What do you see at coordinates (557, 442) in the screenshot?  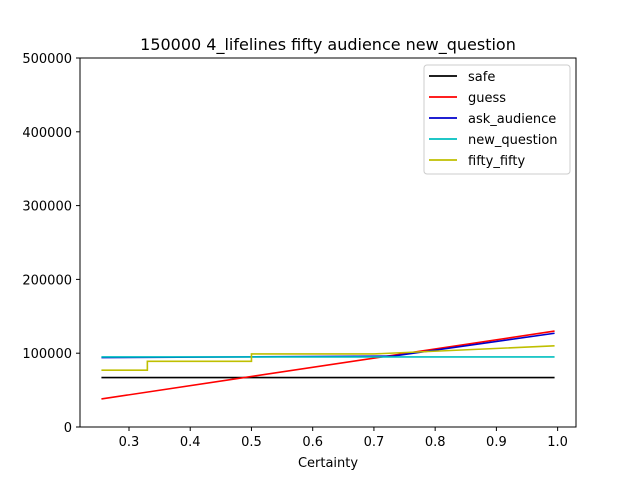 I see `x-tick-label: 1.0` at bounding box center [557, 442].